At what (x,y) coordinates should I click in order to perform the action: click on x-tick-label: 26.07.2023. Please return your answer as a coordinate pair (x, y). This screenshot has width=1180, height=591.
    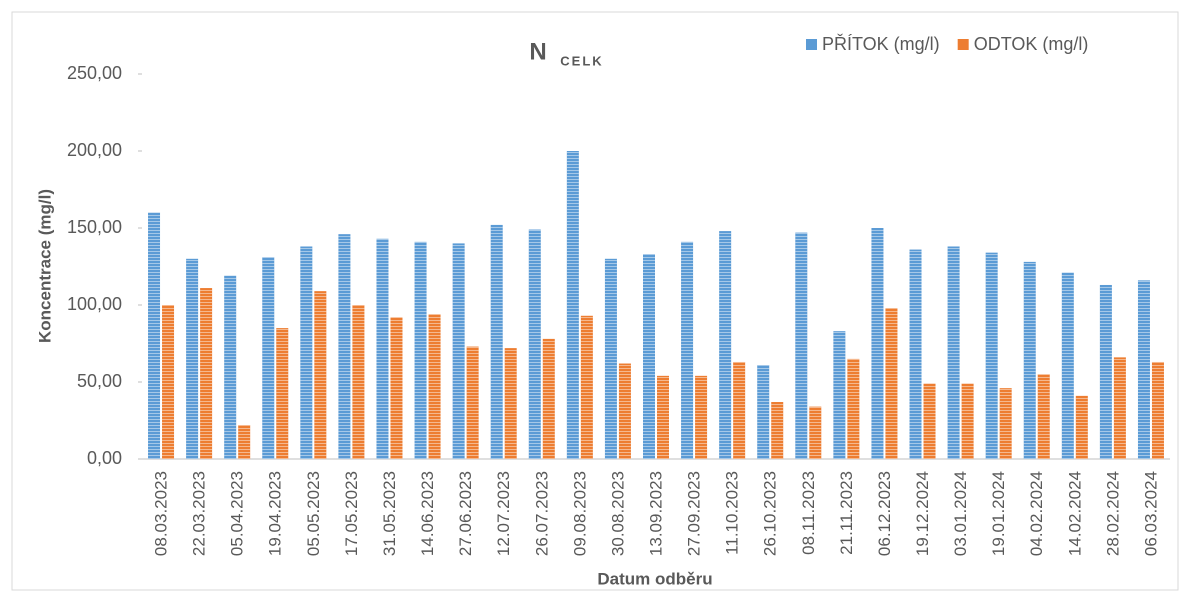
    Looking at the image, I should click on (541, 513).